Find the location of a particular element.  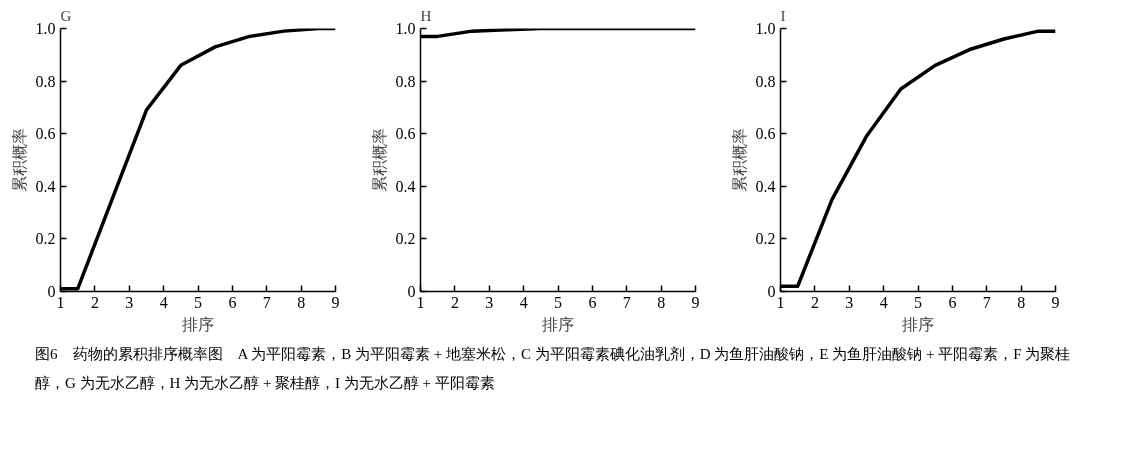

chart-title: H is located at coordinates (426, 15).